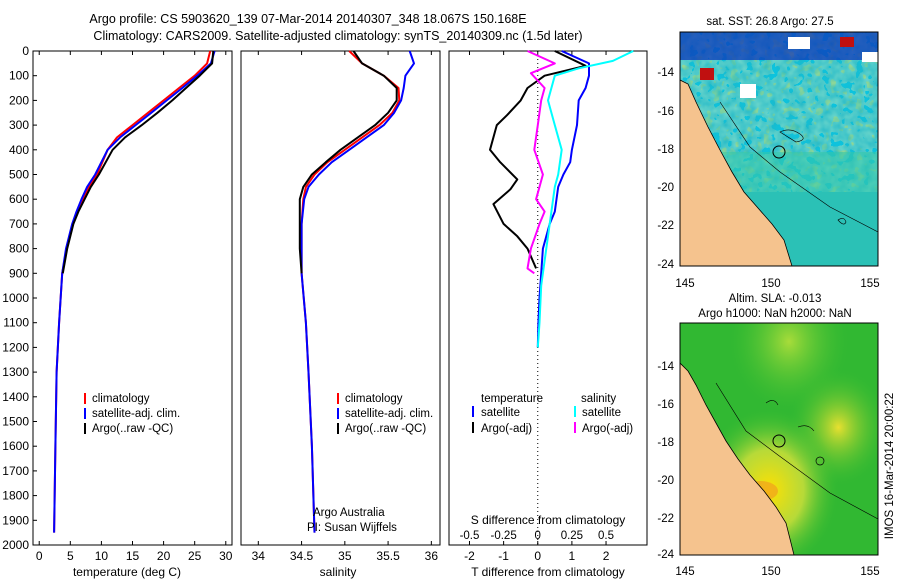  What do you see at coordinates (572, 536) in the screenshot?
I see `s-diff-tick-label: 0.25` at bounding box center [572, 536].